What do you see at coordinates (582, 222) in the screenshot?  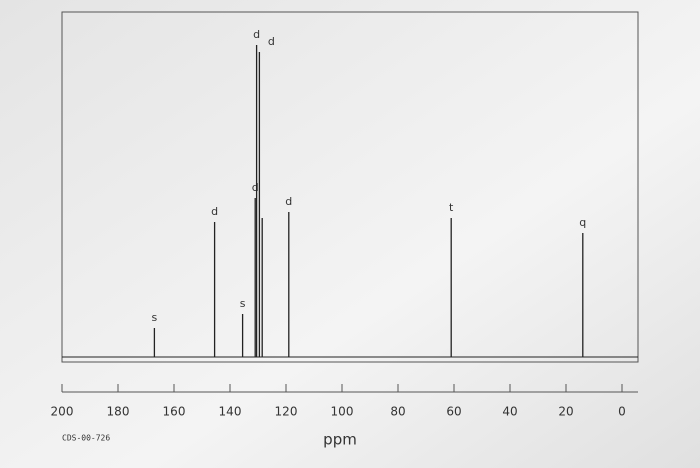 I see `peak-label: q` at bounding box center [582, 222].